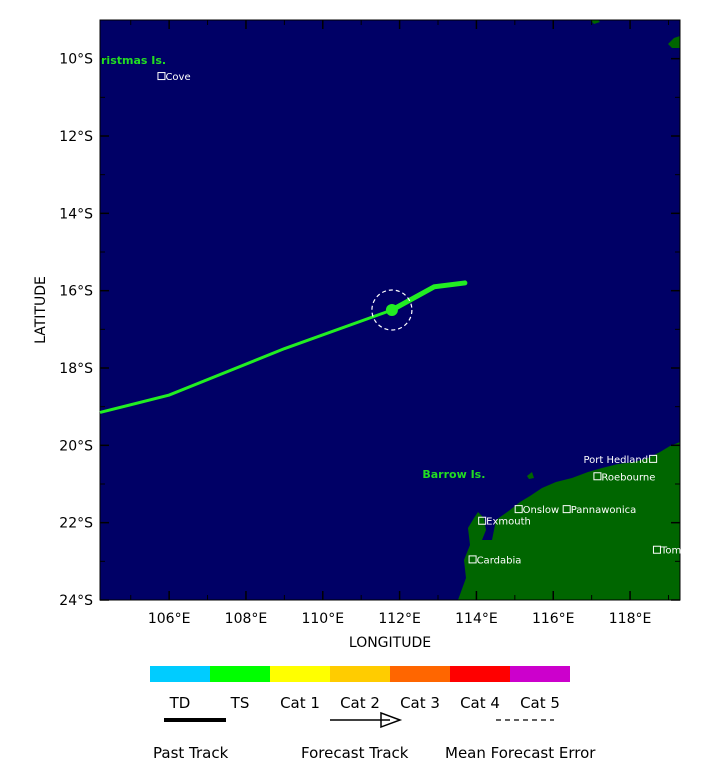  Describe the element at coordinates (630, 619) in the screenshot. I see `lon-tick-label: 118°E` at that location.